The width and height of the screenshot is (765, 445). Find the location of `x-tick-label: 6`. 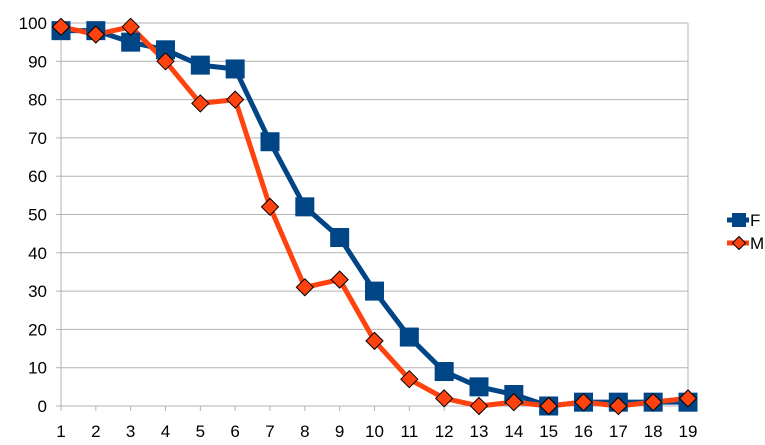

x-tick-label: 6 is located at coordinates (234, 431).